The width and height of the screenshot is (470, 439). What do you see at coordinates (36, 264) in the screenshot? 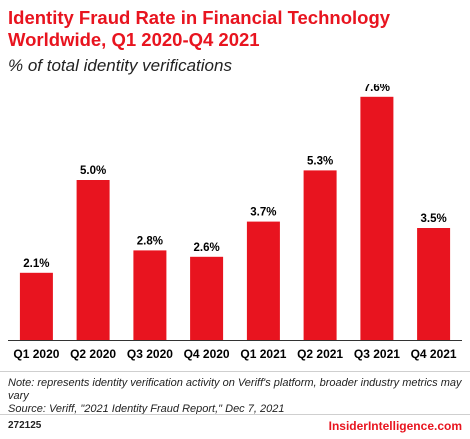
I see `data-label: 2.1%` at bounding box center [36, 264].